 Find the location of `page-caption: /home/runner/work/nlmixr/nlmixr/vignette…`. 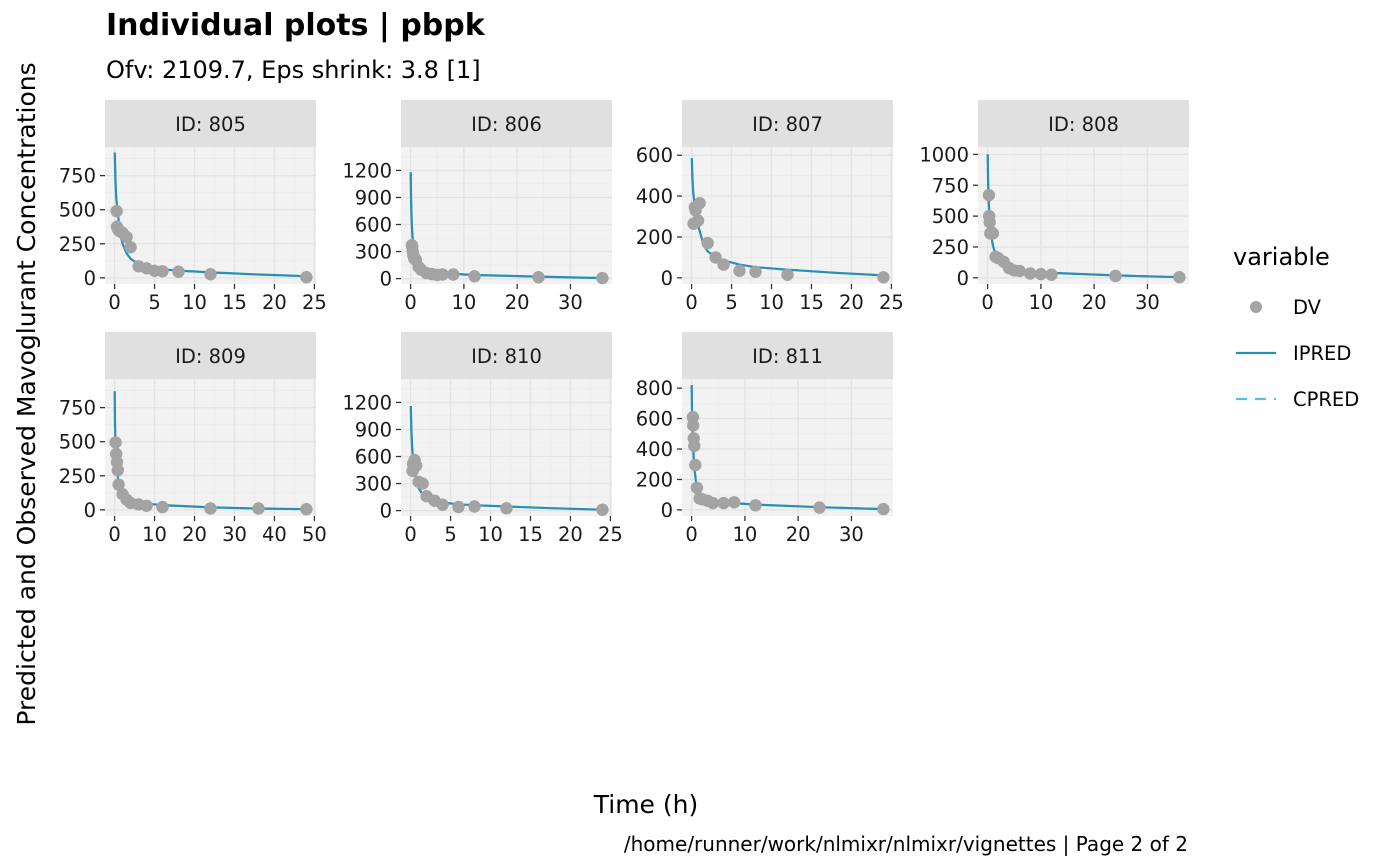

page-caption: /home/runner/work/nlmixr/nlmixr/vignette… is located at coordinates (906, 844).